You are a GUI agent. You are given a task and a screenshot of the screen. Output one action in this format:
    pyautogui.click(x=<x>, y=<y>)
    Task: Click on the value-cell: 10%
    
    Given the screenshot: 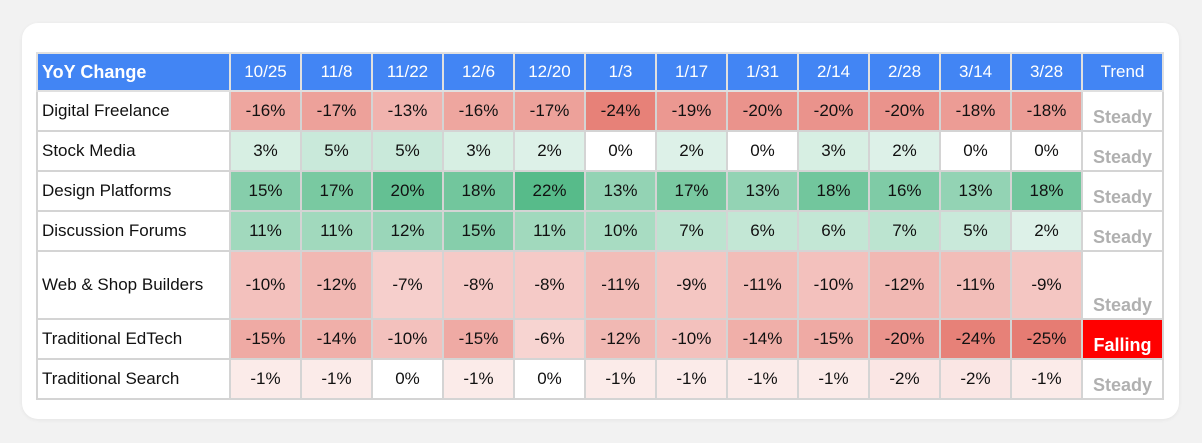 What is the action you would take?
    pyautogui.click(x=620, y=231)
    